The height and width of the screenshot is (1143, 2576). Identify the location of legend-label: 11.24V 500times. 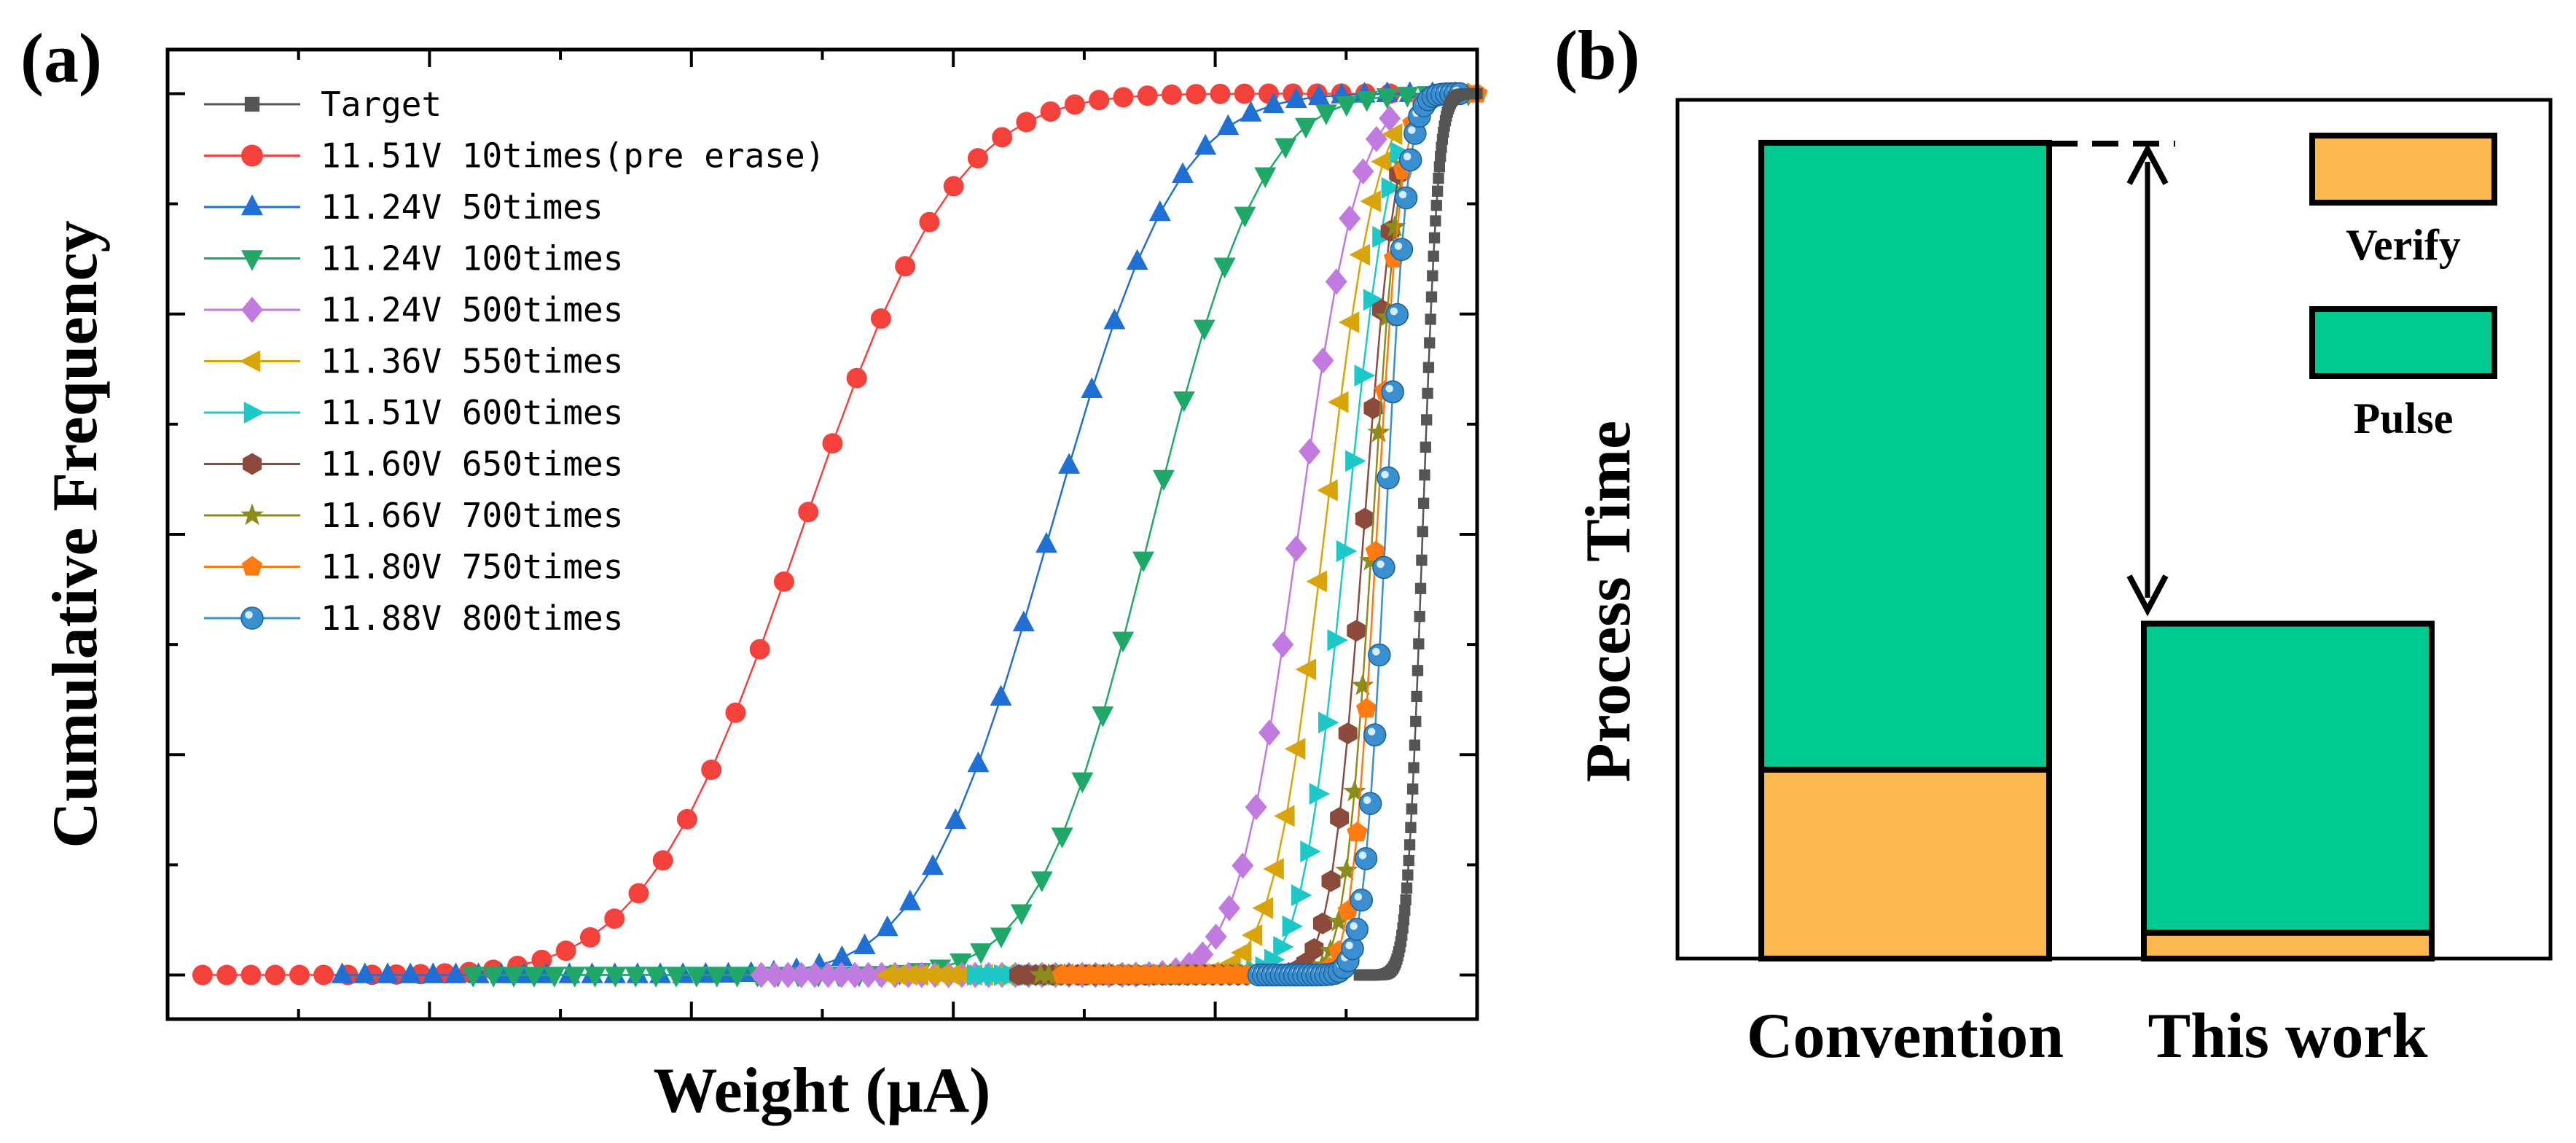
(472, 310).